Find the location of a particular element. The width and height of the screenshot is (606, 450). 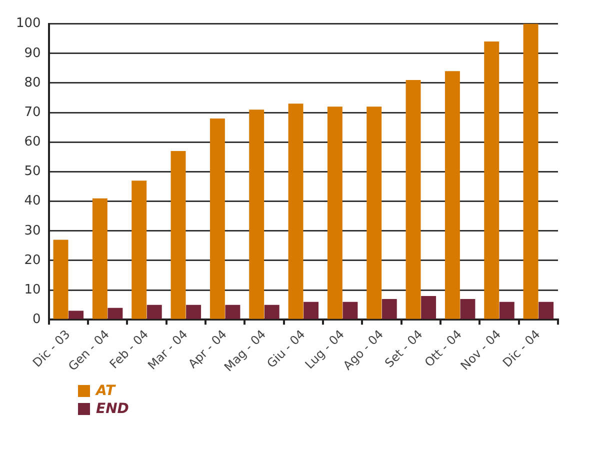

x-tick-label: Dic - 04 is located at coordinates (521, 348).